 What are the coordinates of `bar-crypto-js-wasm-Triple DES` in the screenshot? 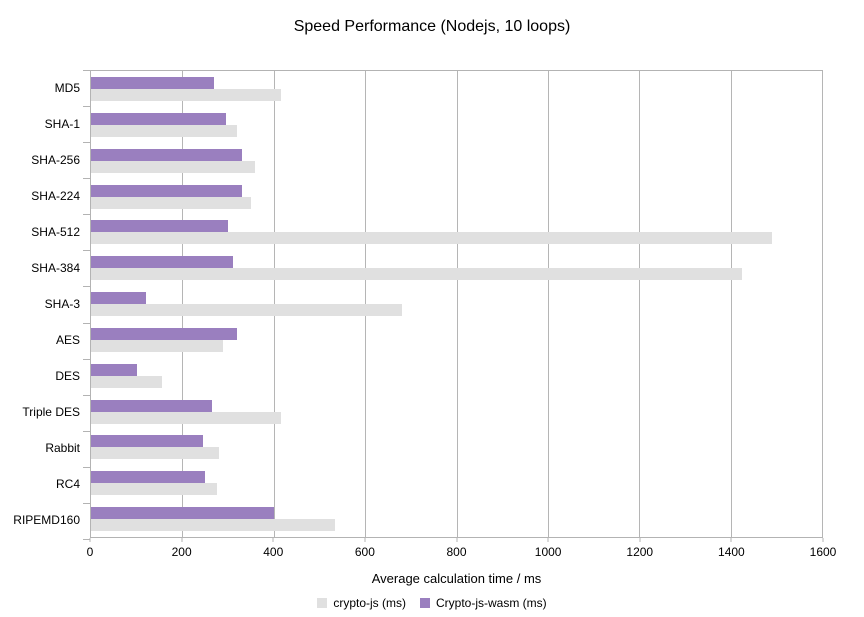 It's located at (152, 405).